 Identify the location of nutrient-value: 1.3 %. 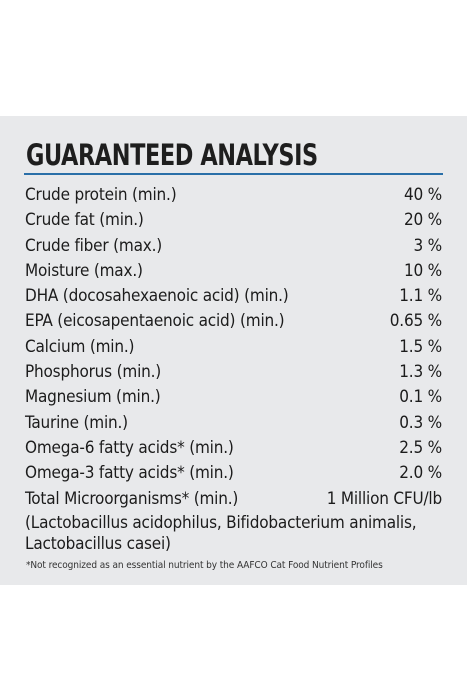
(420, 372).